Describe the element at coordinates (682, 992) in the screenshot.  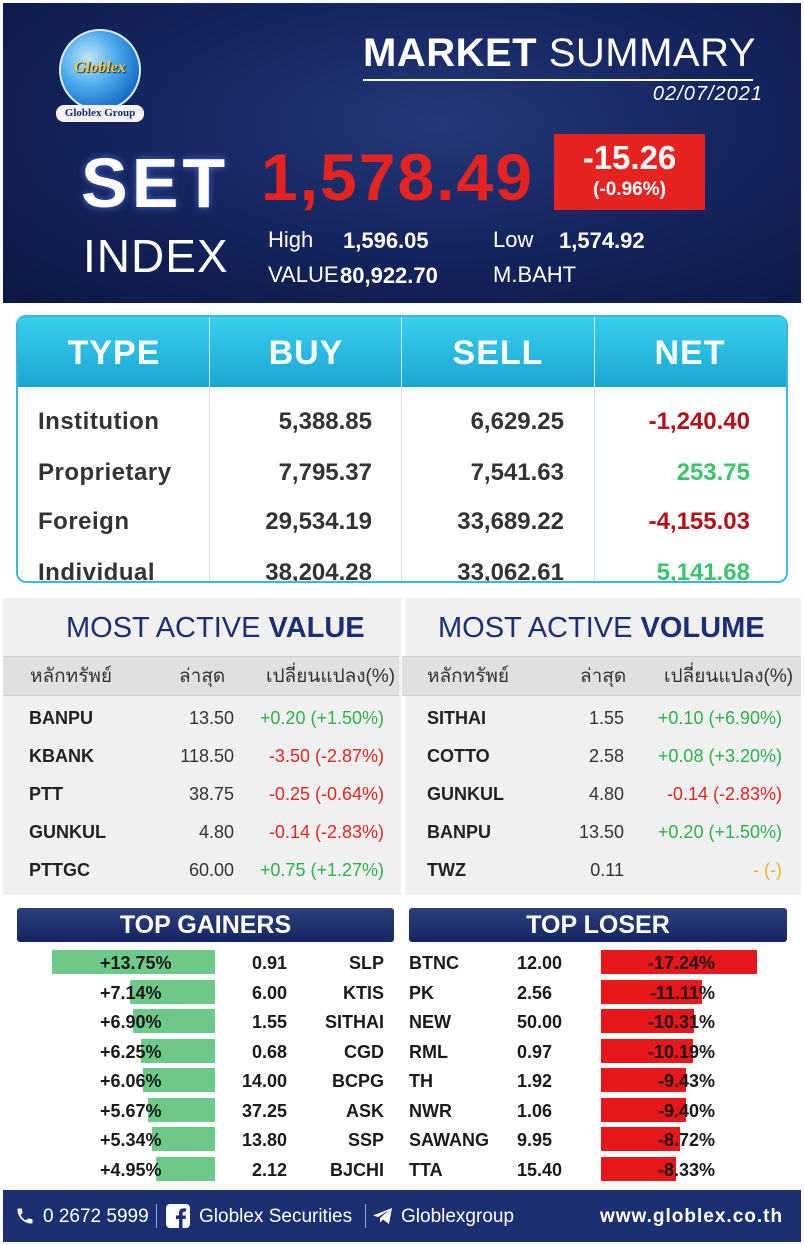
I see `loss-percent: -11.11%` at that location.